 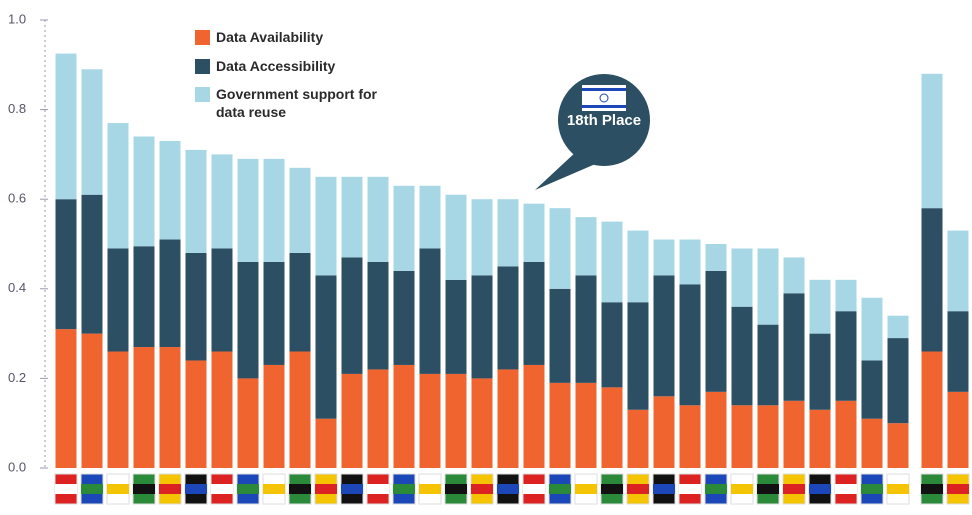 What do you see at coordinates (17, 108) in the screenshot?
I see `y-tick-label: 0.8` at bounding box center [17, 108].